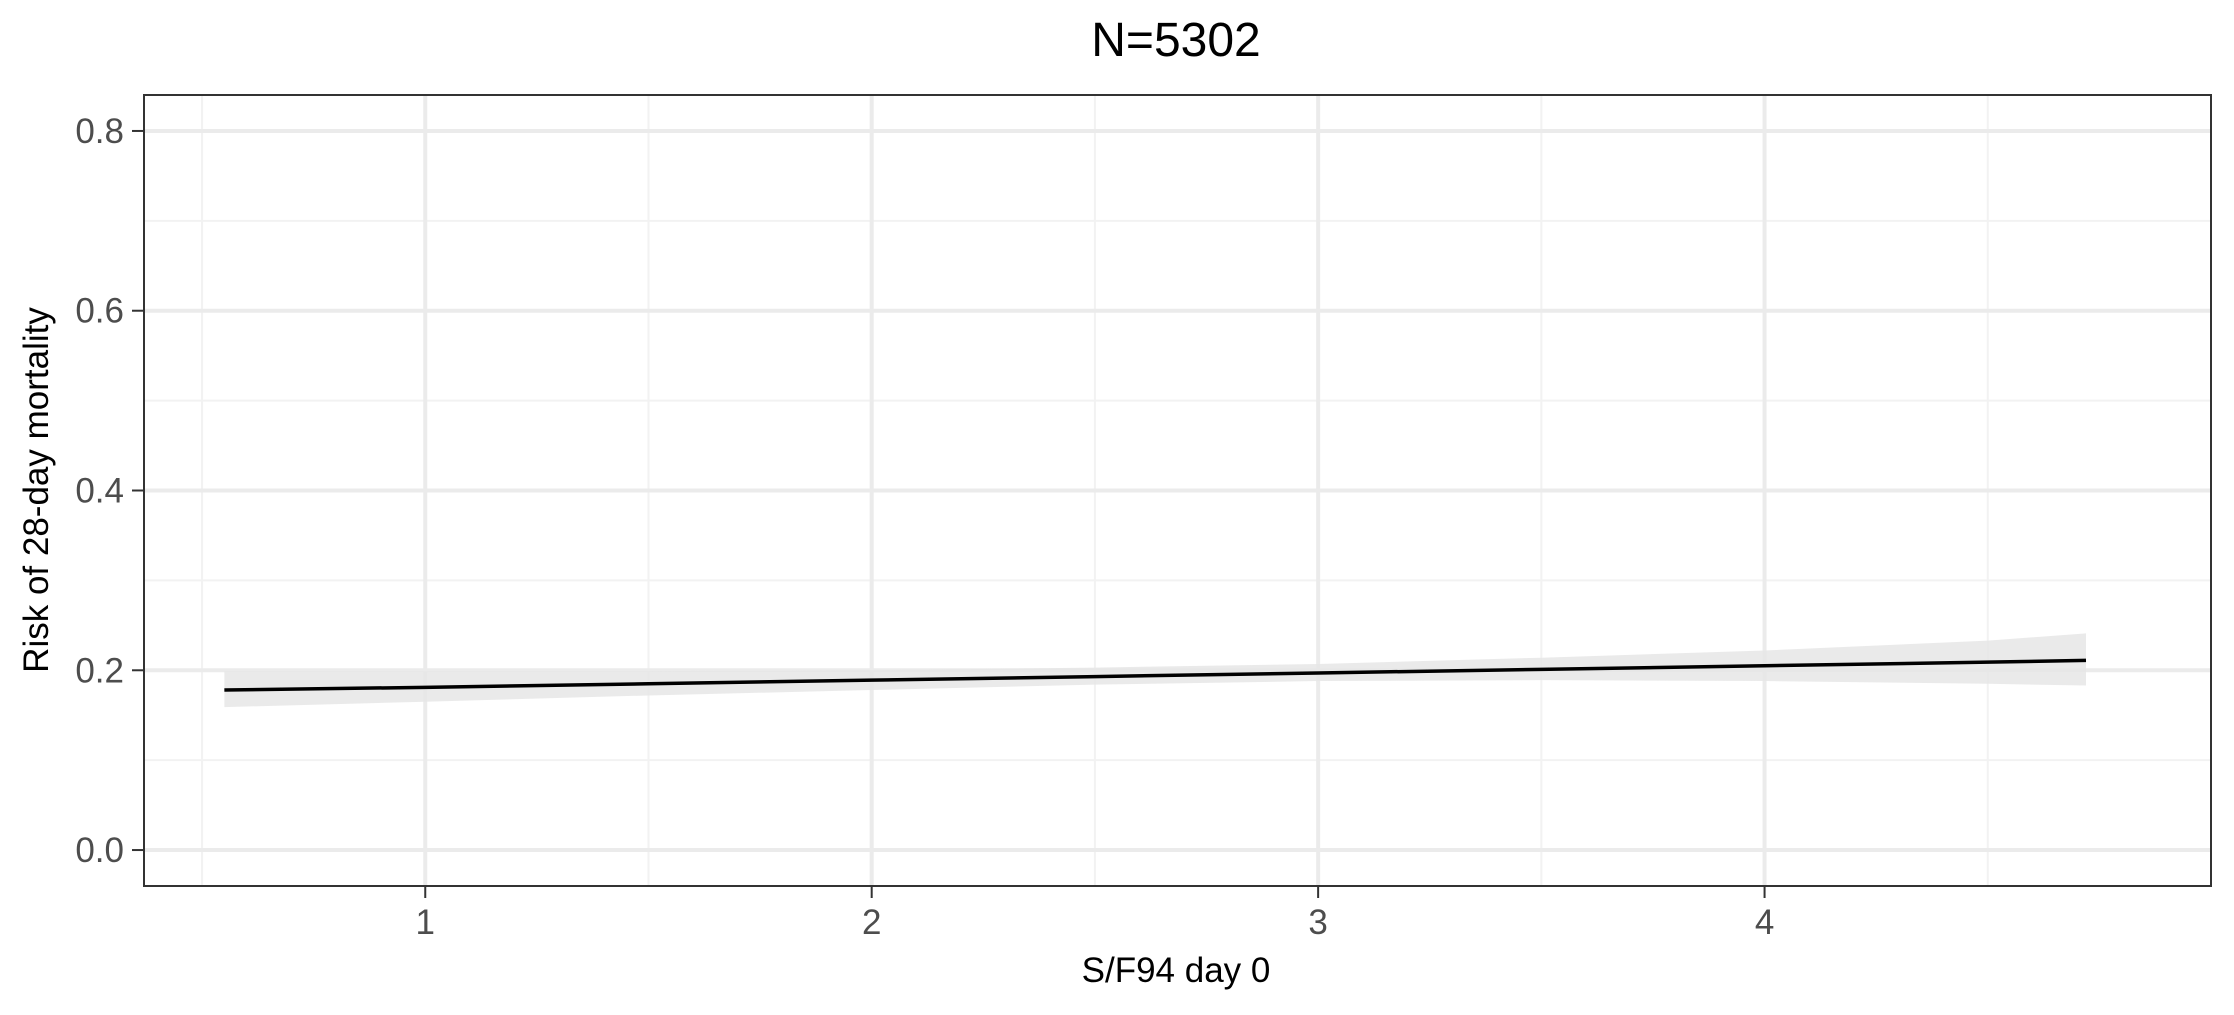 The image size is (2234, 1015). Describe the element at coordinates (1095, 914) in the screenshot. I see `x-axis: 1 2 3 4` at that location.